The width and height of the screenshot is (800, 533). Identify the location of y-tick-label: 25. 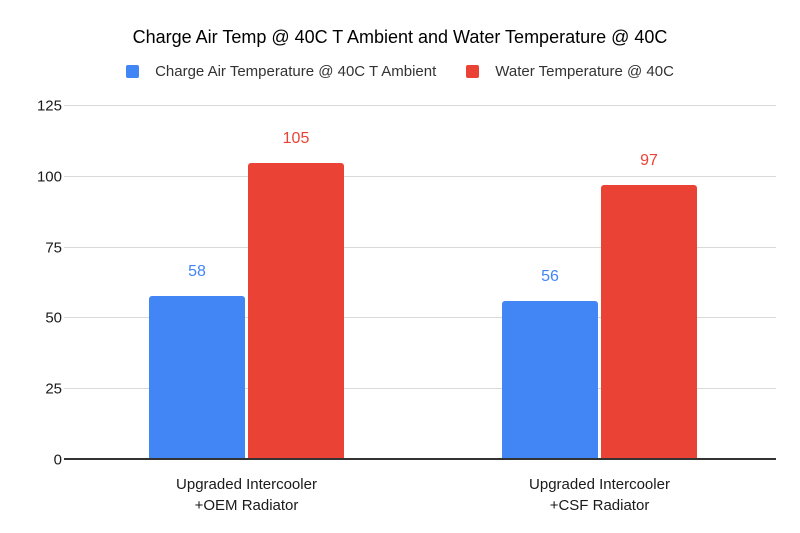
(53, 389).